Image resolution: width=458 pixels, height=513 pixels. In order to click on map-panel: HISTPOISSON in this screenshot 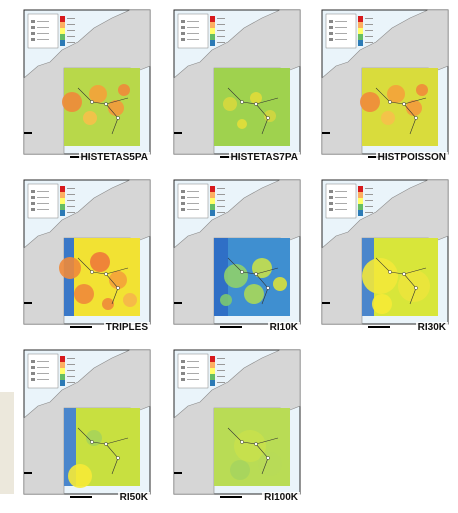, I will do `click(385, 85)`.